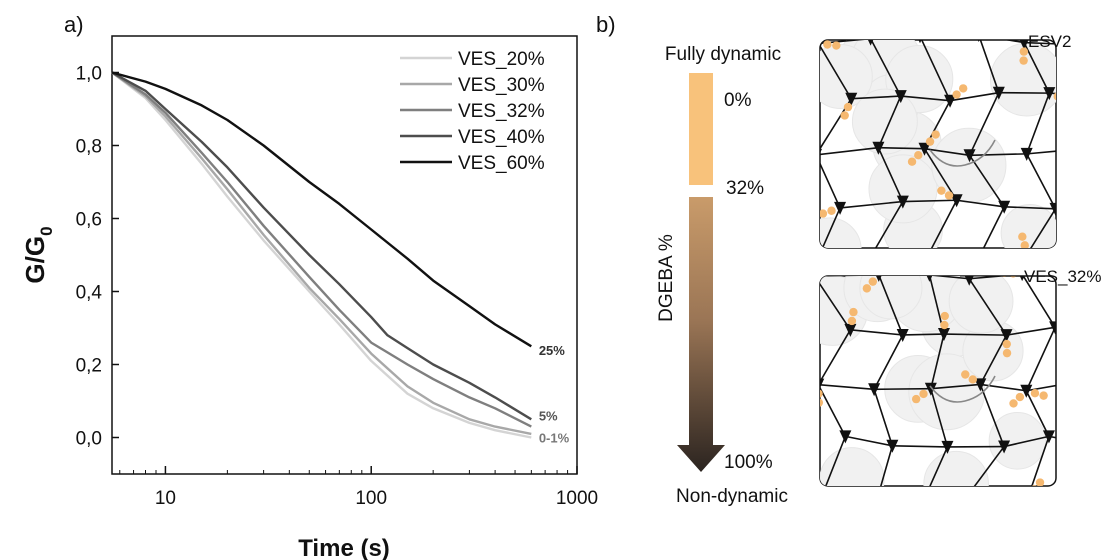 This screenshot has height=560, width=1116. Describe the element at coordinates (606, 24) in the screenshot. I see `panel-b-label: b)` at that location.